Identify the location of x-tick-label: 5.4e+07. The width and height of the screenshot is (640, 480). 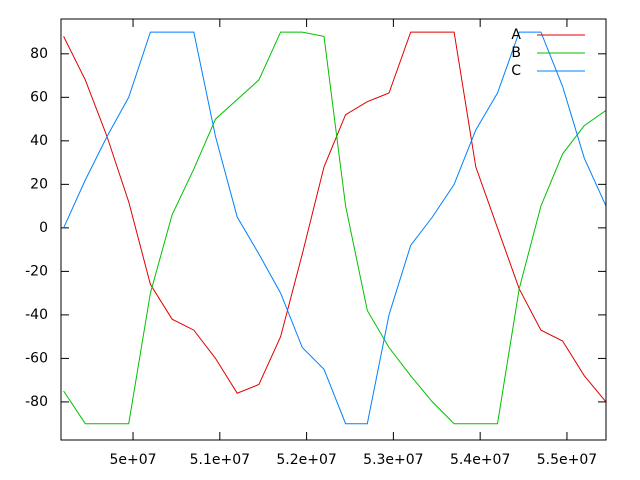
(480, 460).